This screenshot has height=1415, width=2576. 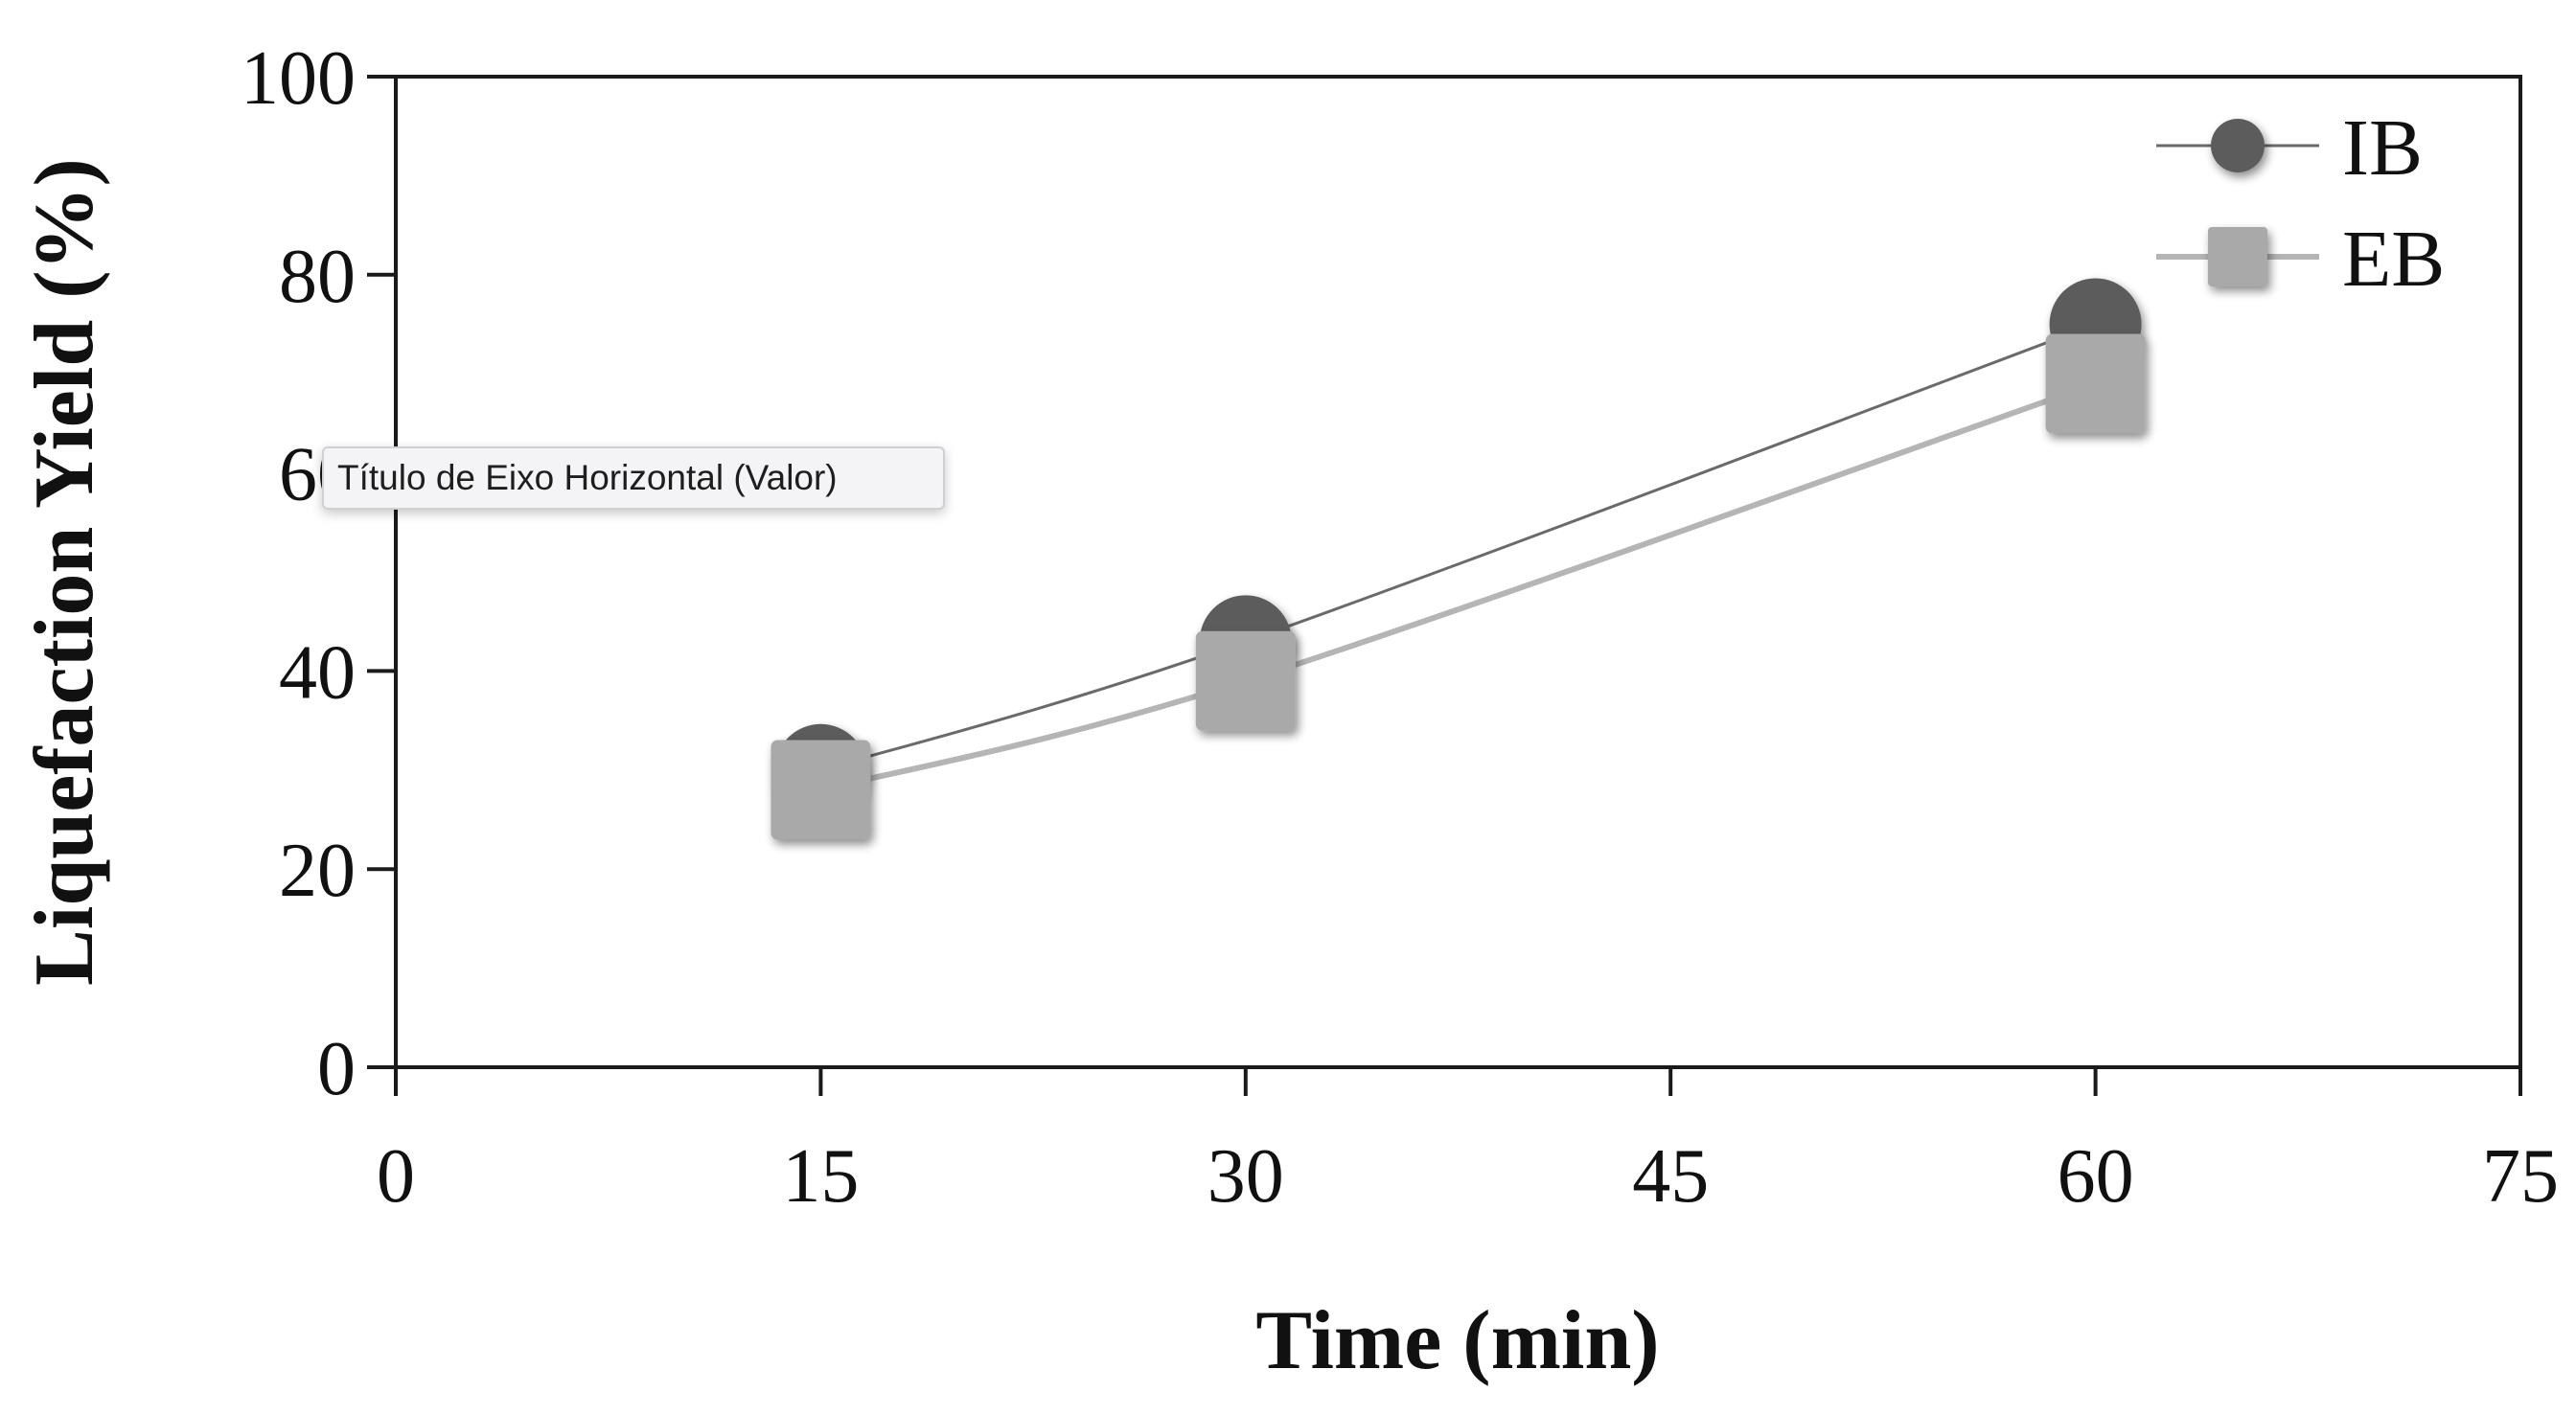 I want to click on y-axis-title: Liquefaction Yield (%), so click(x=64, y=572).